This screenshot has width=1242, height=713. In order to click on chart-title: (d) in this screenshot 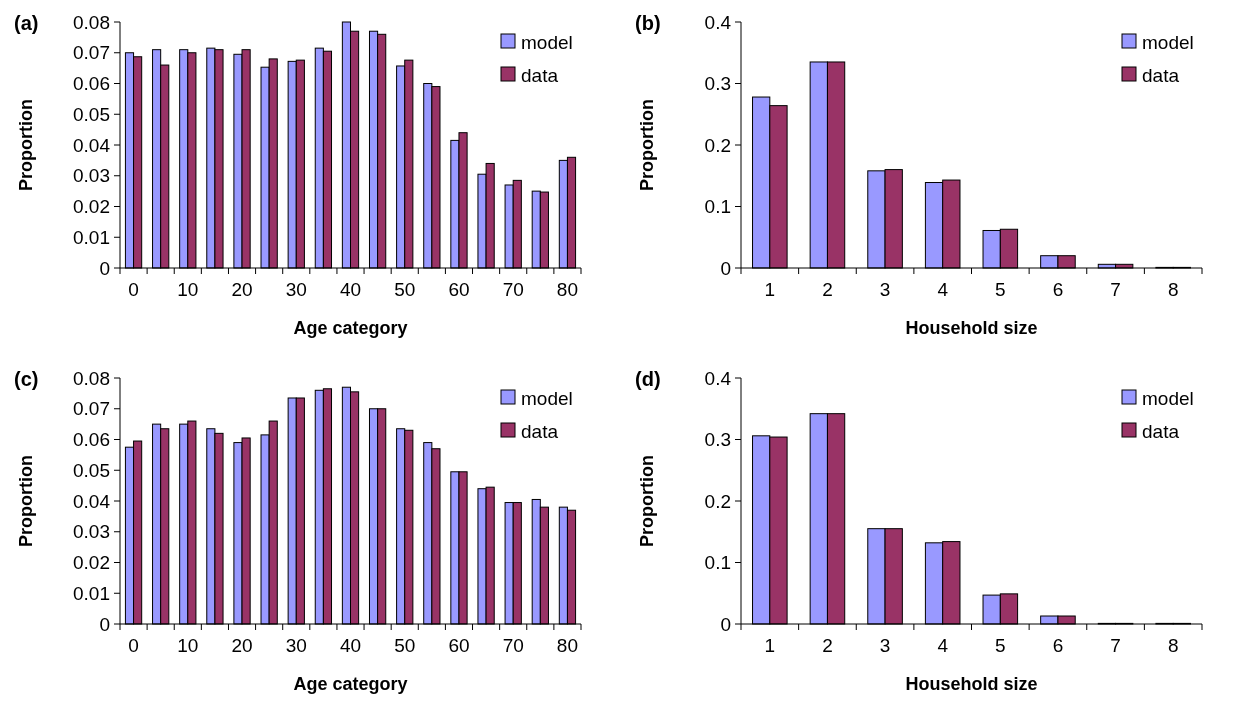, I will do `click(648, 379)`.